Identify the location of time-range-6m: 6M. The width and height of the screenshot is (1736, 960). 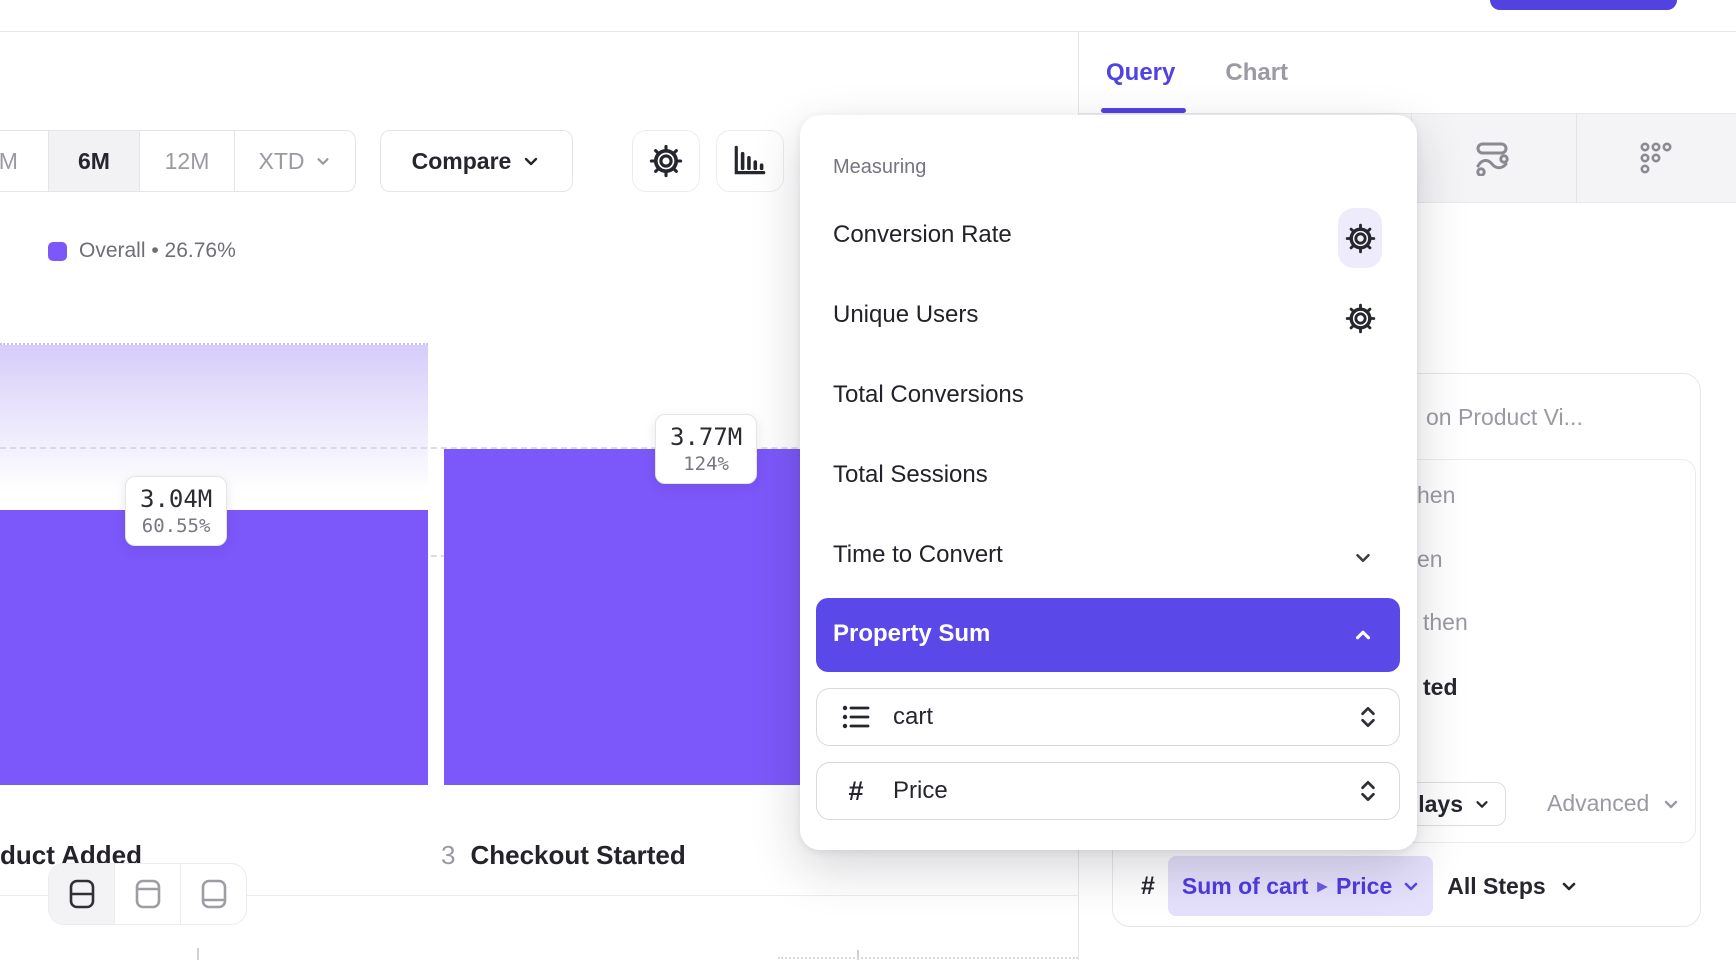
(94, 161).